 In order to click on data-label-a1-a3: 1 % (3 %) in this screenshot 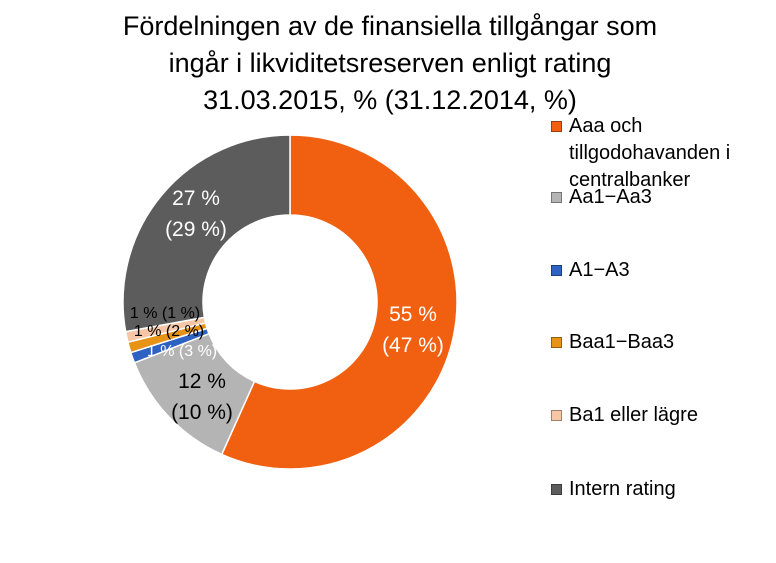, I will do `click(182, 351)`.